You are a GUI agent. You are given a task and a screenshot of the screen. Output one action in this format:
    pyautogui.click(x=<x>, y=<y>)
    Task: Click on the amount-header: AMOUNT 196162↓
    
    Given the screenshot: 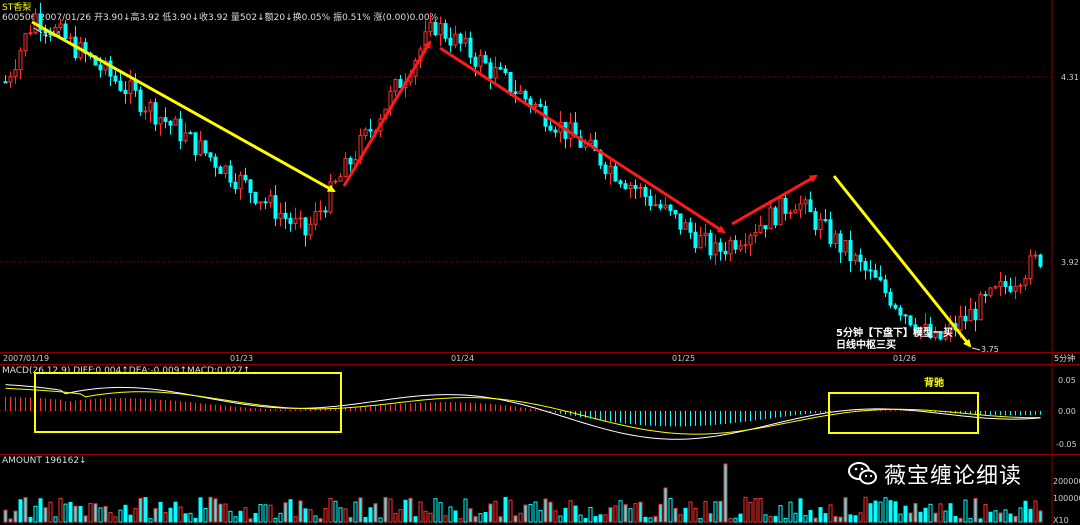 What is the action you would take?
    pyautogui.click(x=44, y=461)
    